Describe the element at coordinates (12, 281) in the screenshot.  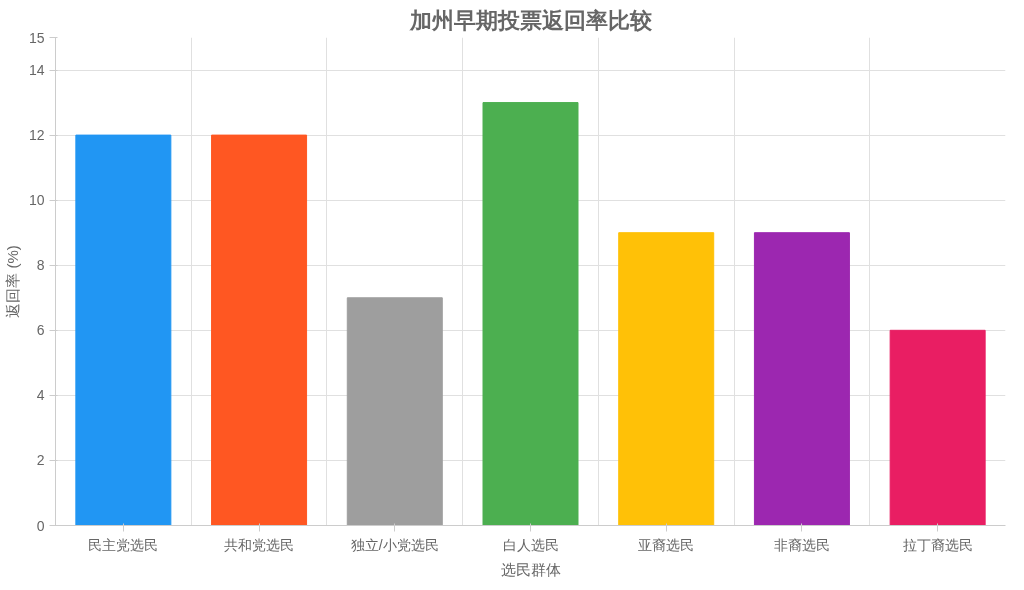
I see `y-axis-title: 返回率 (%)` at that location.